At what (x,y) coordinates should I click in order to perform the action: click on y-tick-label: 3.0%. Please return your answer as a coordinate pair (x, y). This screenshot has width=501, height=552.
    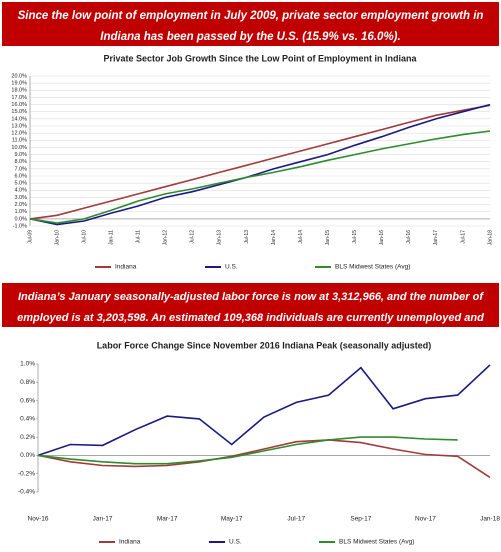
    Looking at the image, I should click on (20, 198).